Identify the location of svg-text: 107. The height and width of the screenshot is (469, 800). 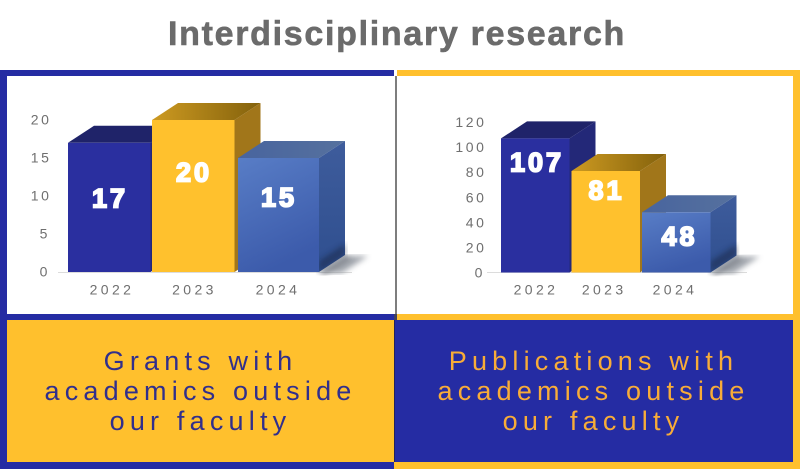
(537, 163).